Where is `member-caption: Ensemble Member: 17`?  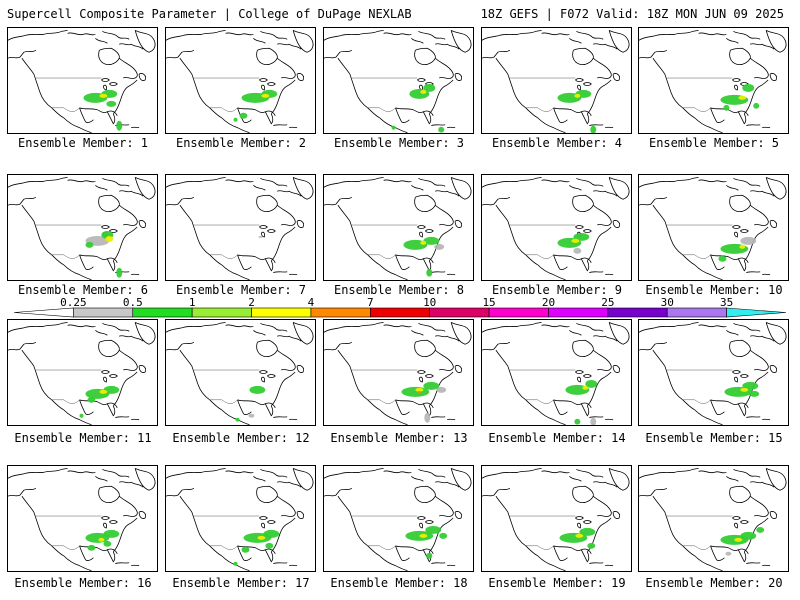
member-caption: Ensemble Member: 17 is located at coordinates (241, 583).